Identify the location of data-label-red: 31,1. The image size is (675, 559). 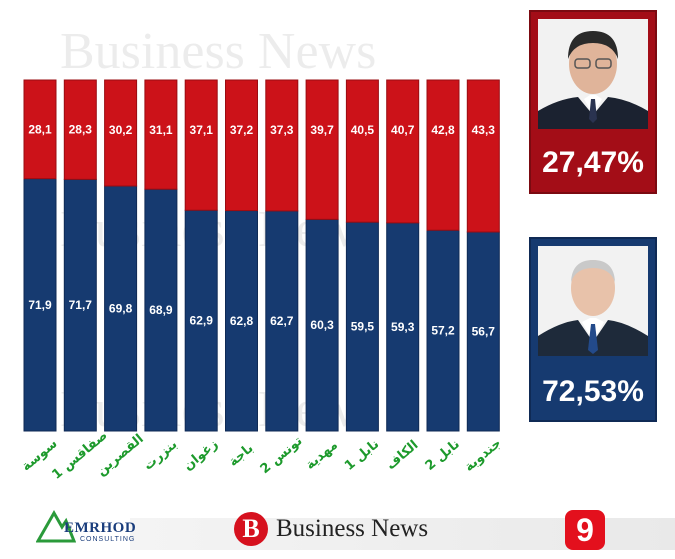
(161, 130).